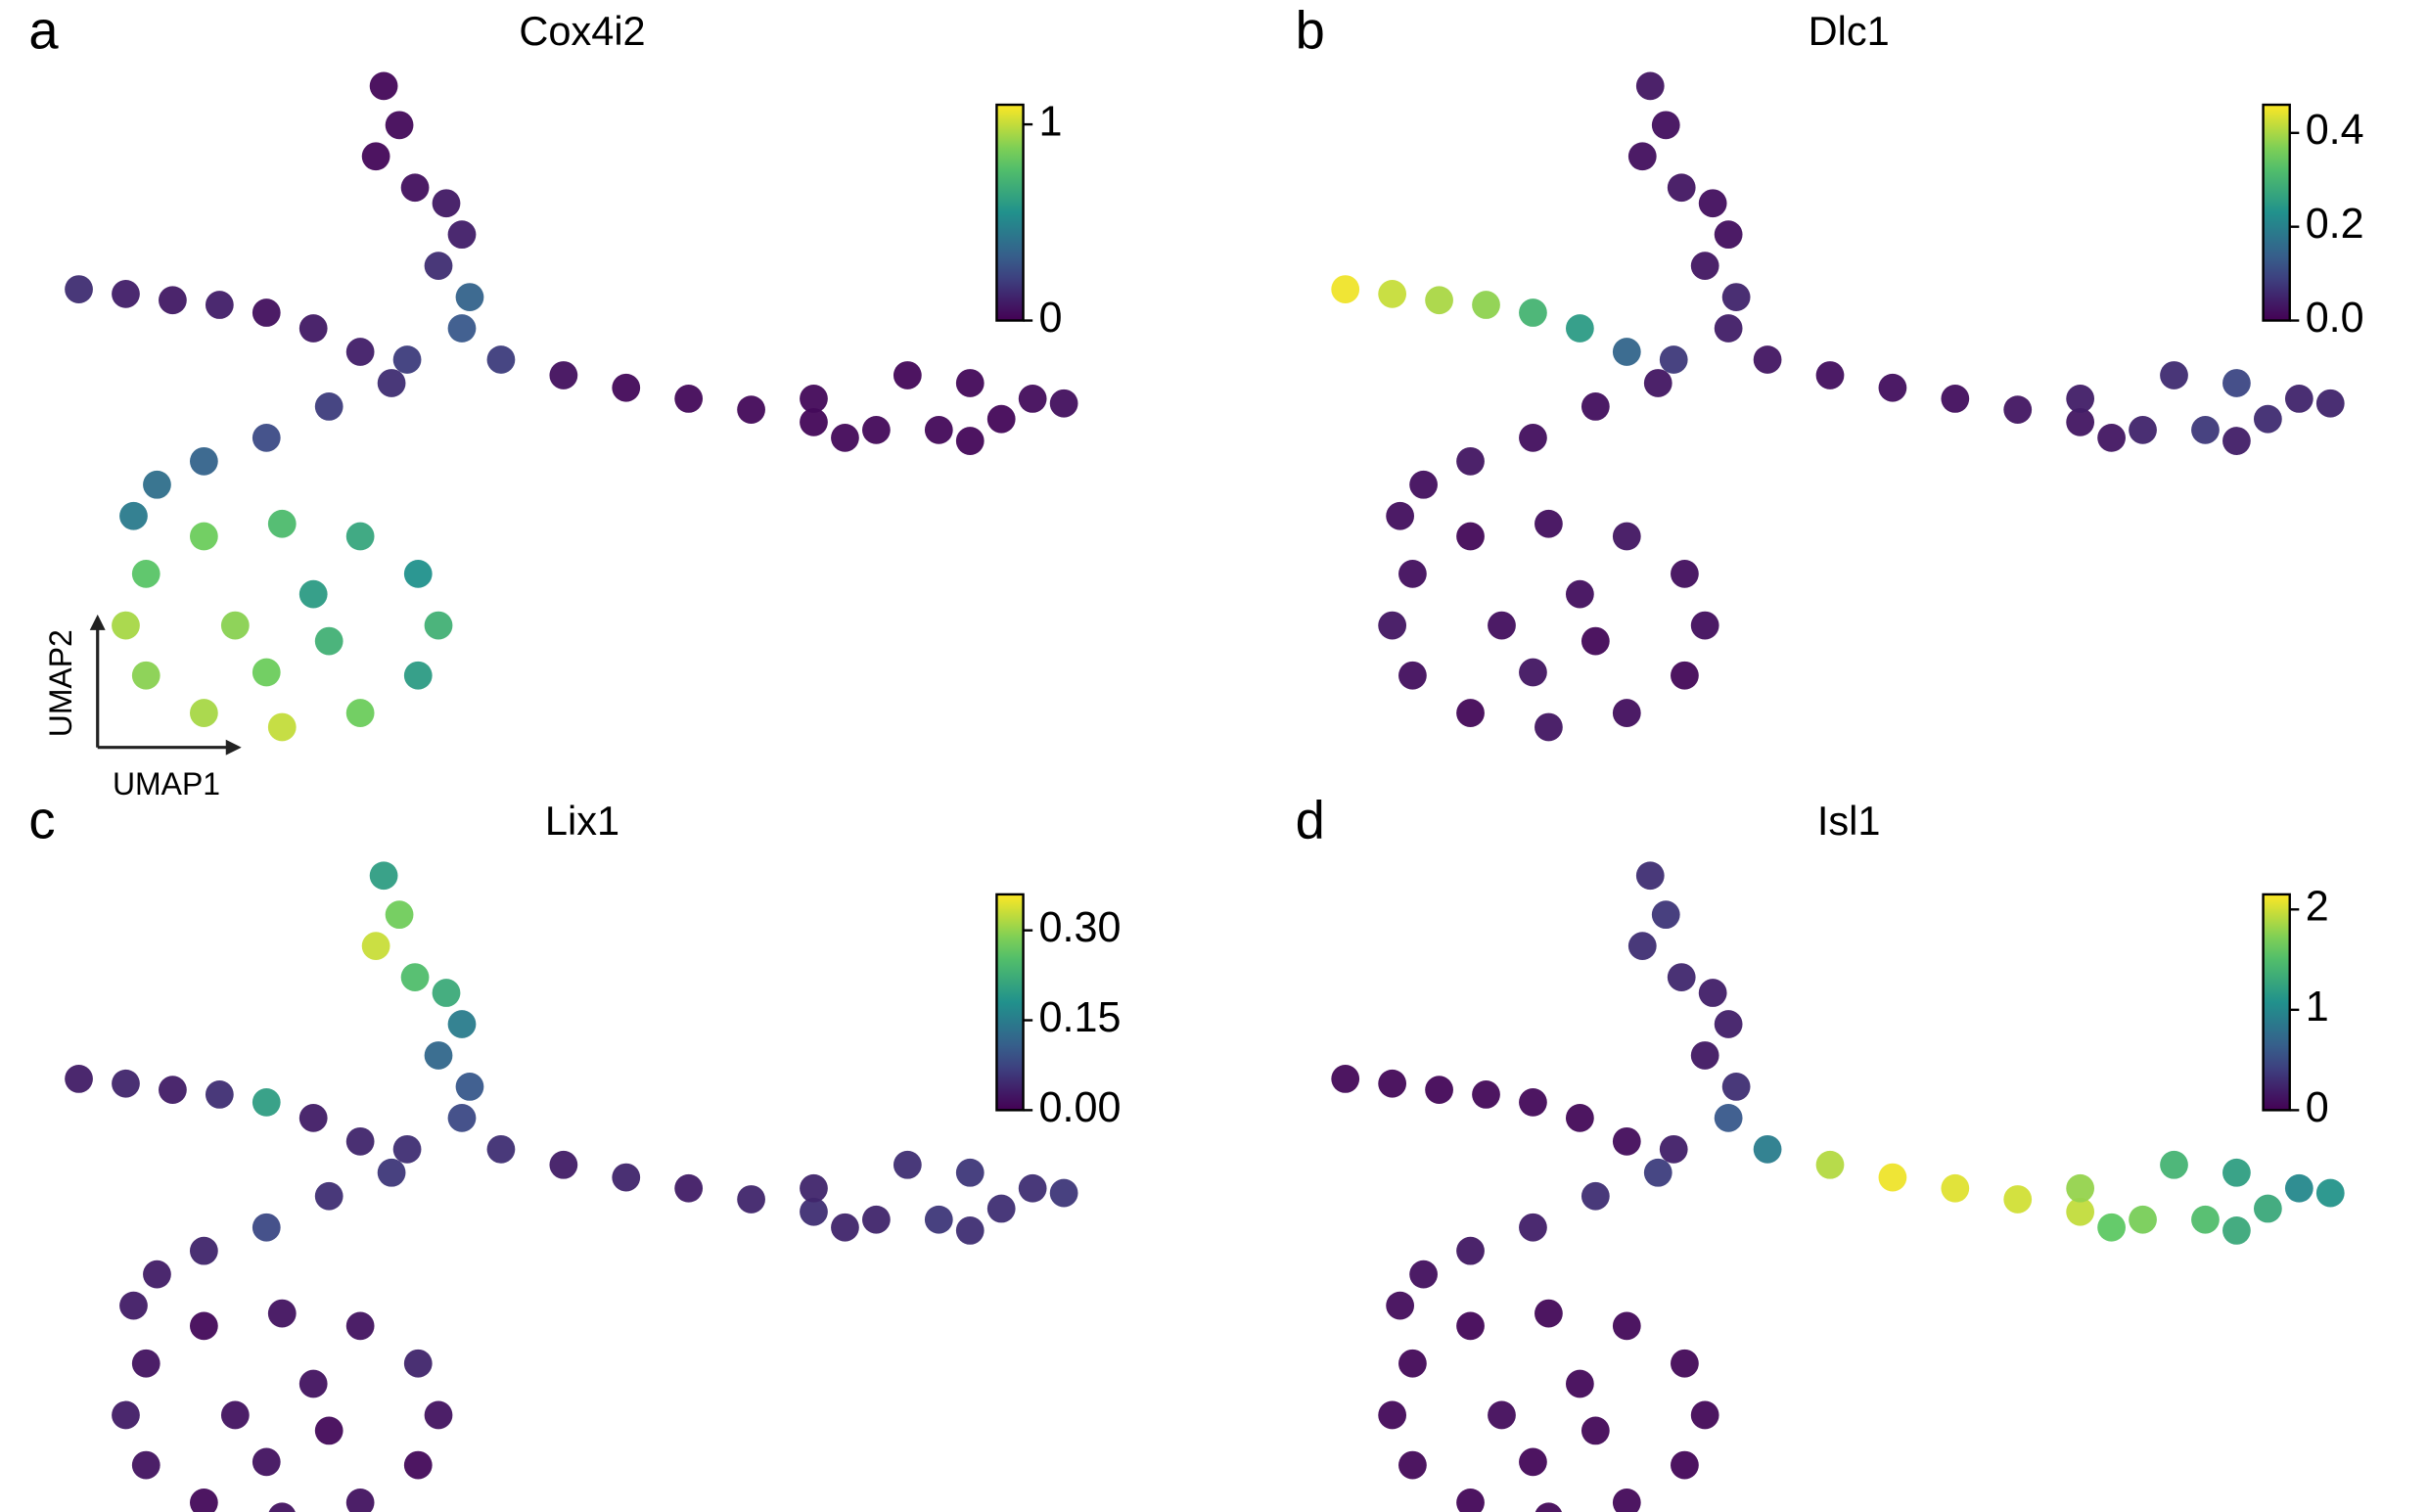 The image size is (2428, 1512). I want to click on colorbar, so click(2276, 1002).